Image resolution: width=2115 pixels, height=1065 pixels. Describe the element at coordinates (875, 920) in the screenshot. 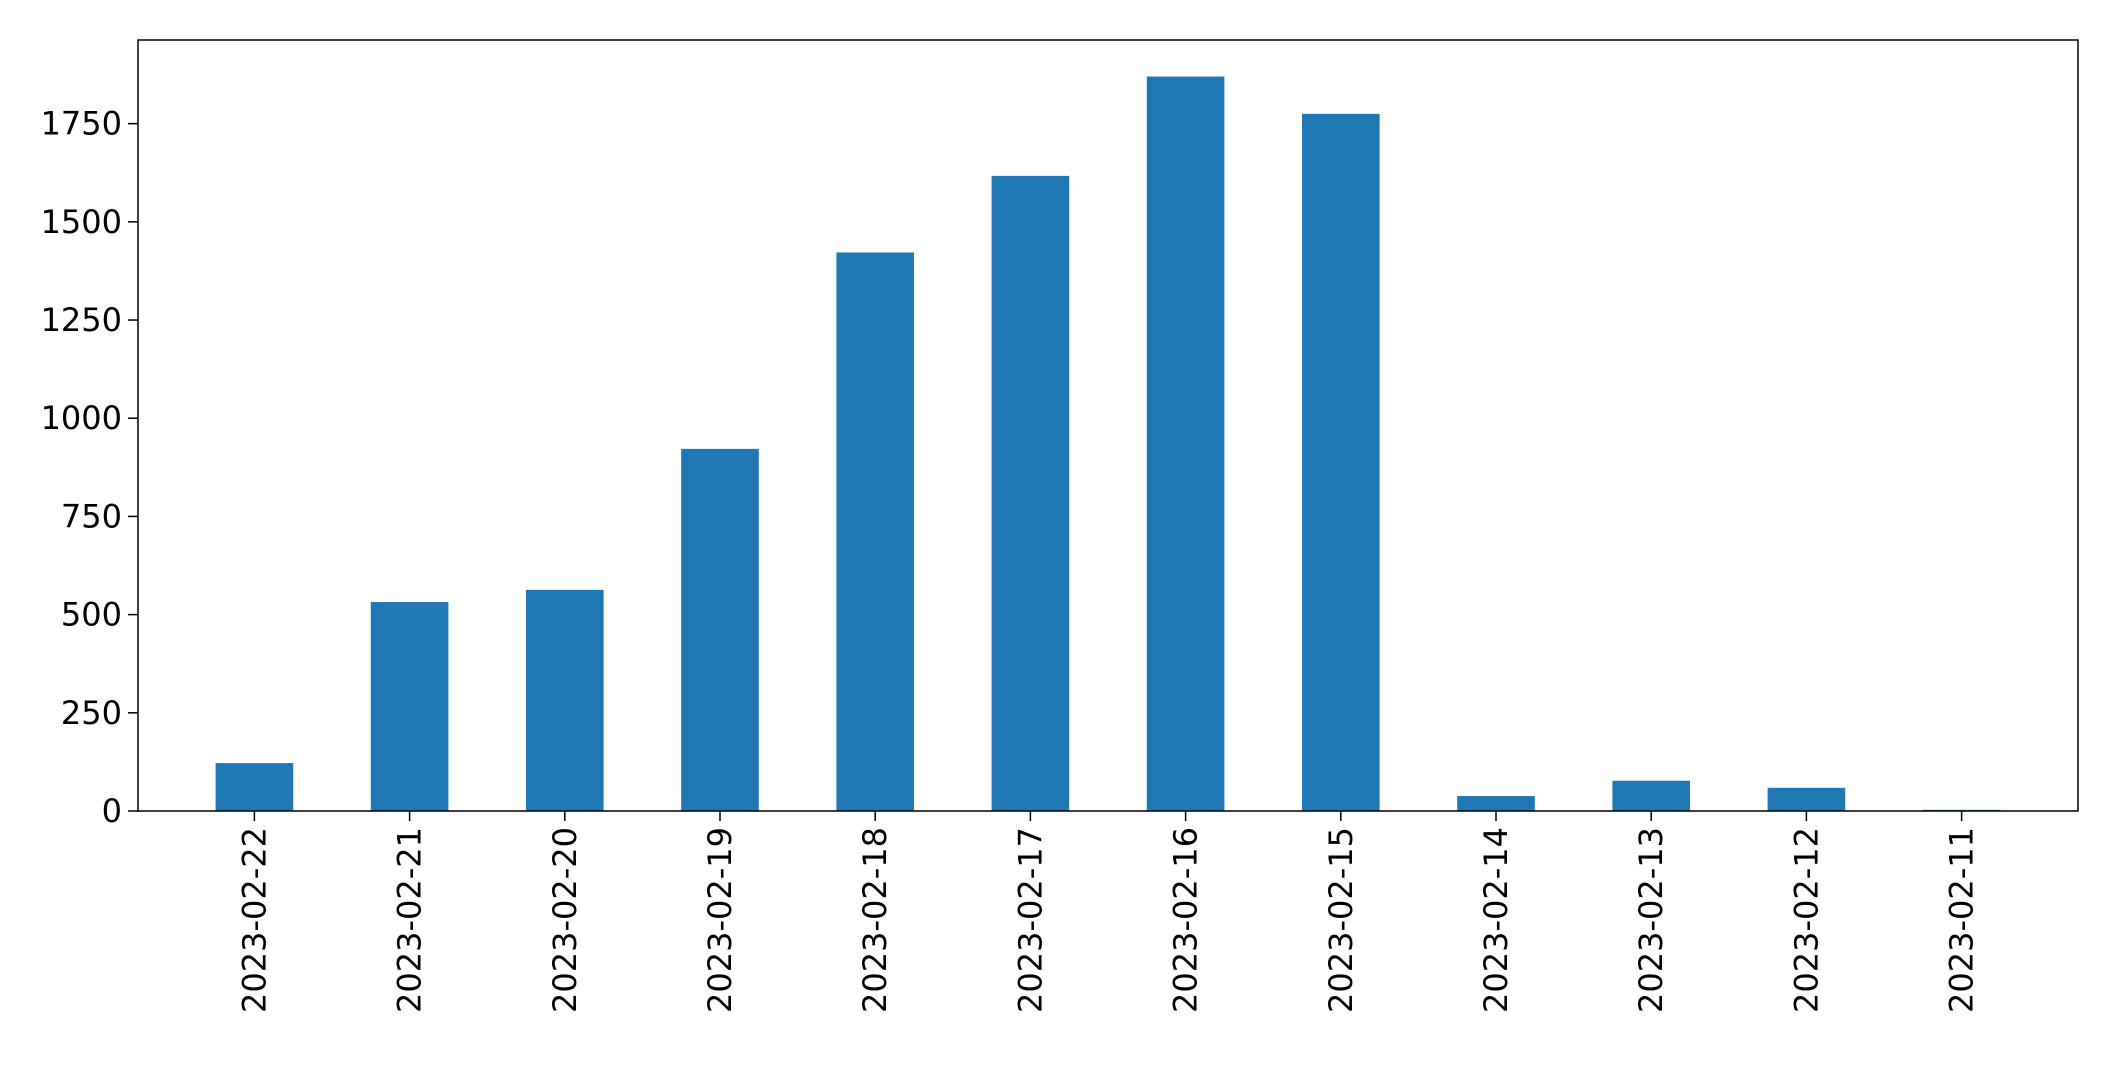

I see `x-tick-label: 2023-02-18` at that location.